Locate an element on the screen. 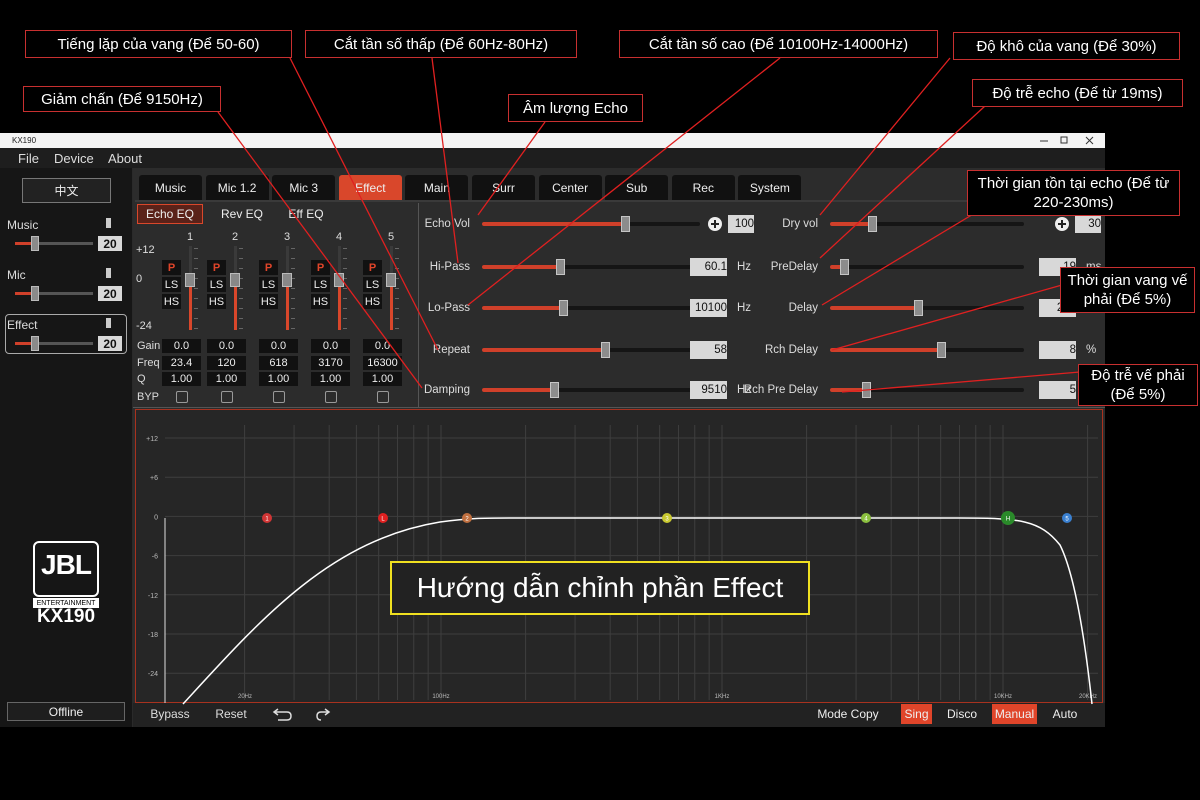  param-value: 30 is located at coordinates (1088, 224).